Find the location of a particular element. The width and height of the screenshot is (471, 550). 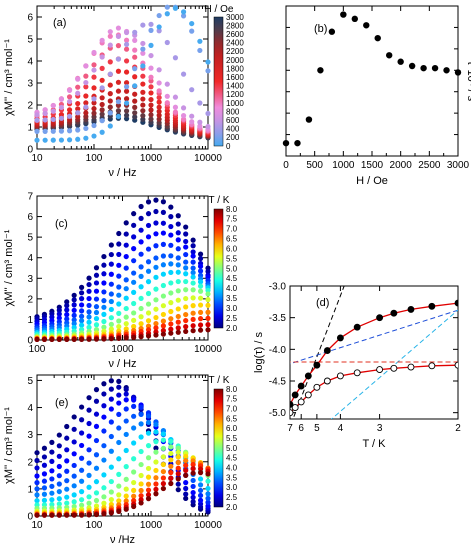

panel-a-point-H1800 is located at coordinates (86, 103).